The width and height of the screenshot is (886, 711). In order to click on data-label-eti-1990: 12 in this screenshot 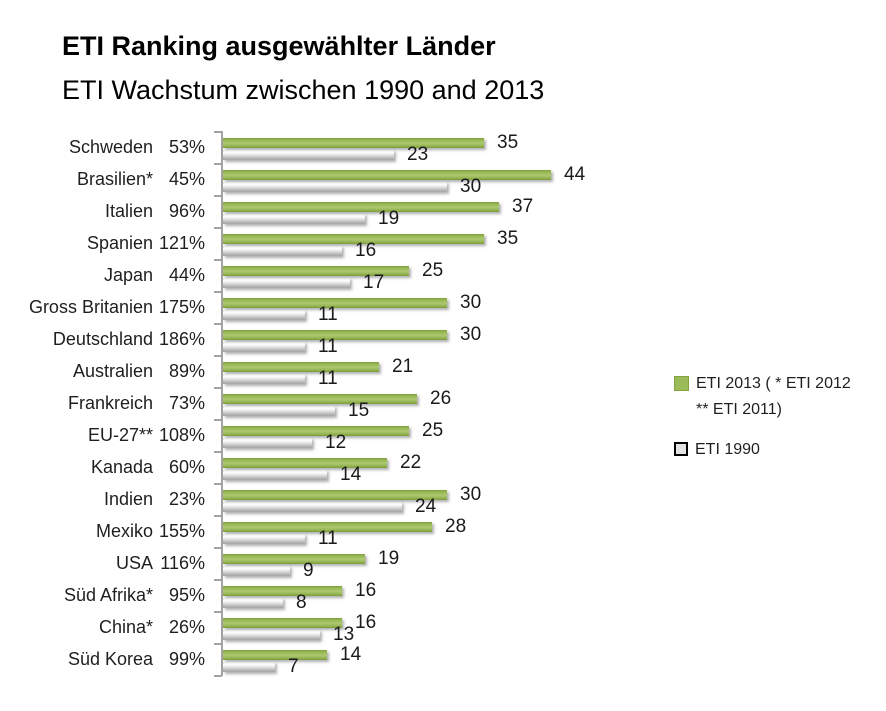, I will do `click(336, 442)`.